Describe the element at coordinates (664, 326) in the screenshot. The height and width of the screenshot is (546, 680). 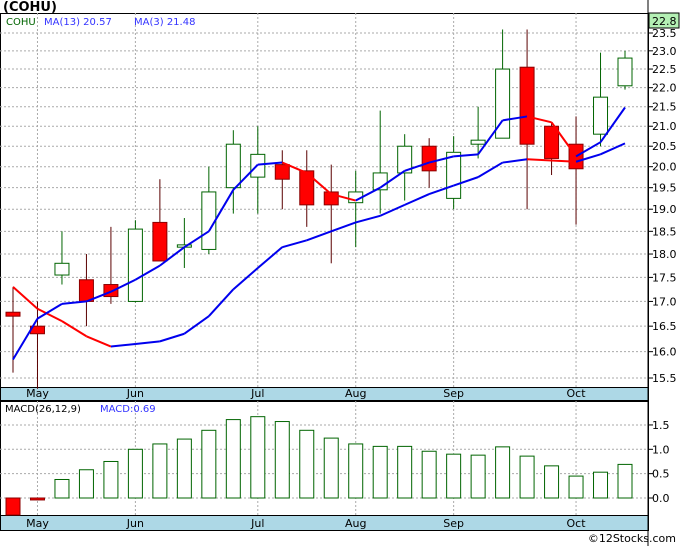
I see `y-tick-label: 16.5` at that location.